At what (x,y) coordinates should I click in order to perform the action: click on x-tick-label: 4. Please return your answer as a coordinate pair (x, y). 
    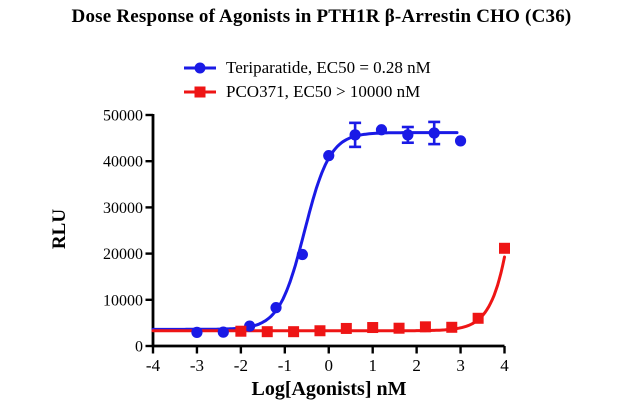
    Looking at the image, I should click on (504, 365).